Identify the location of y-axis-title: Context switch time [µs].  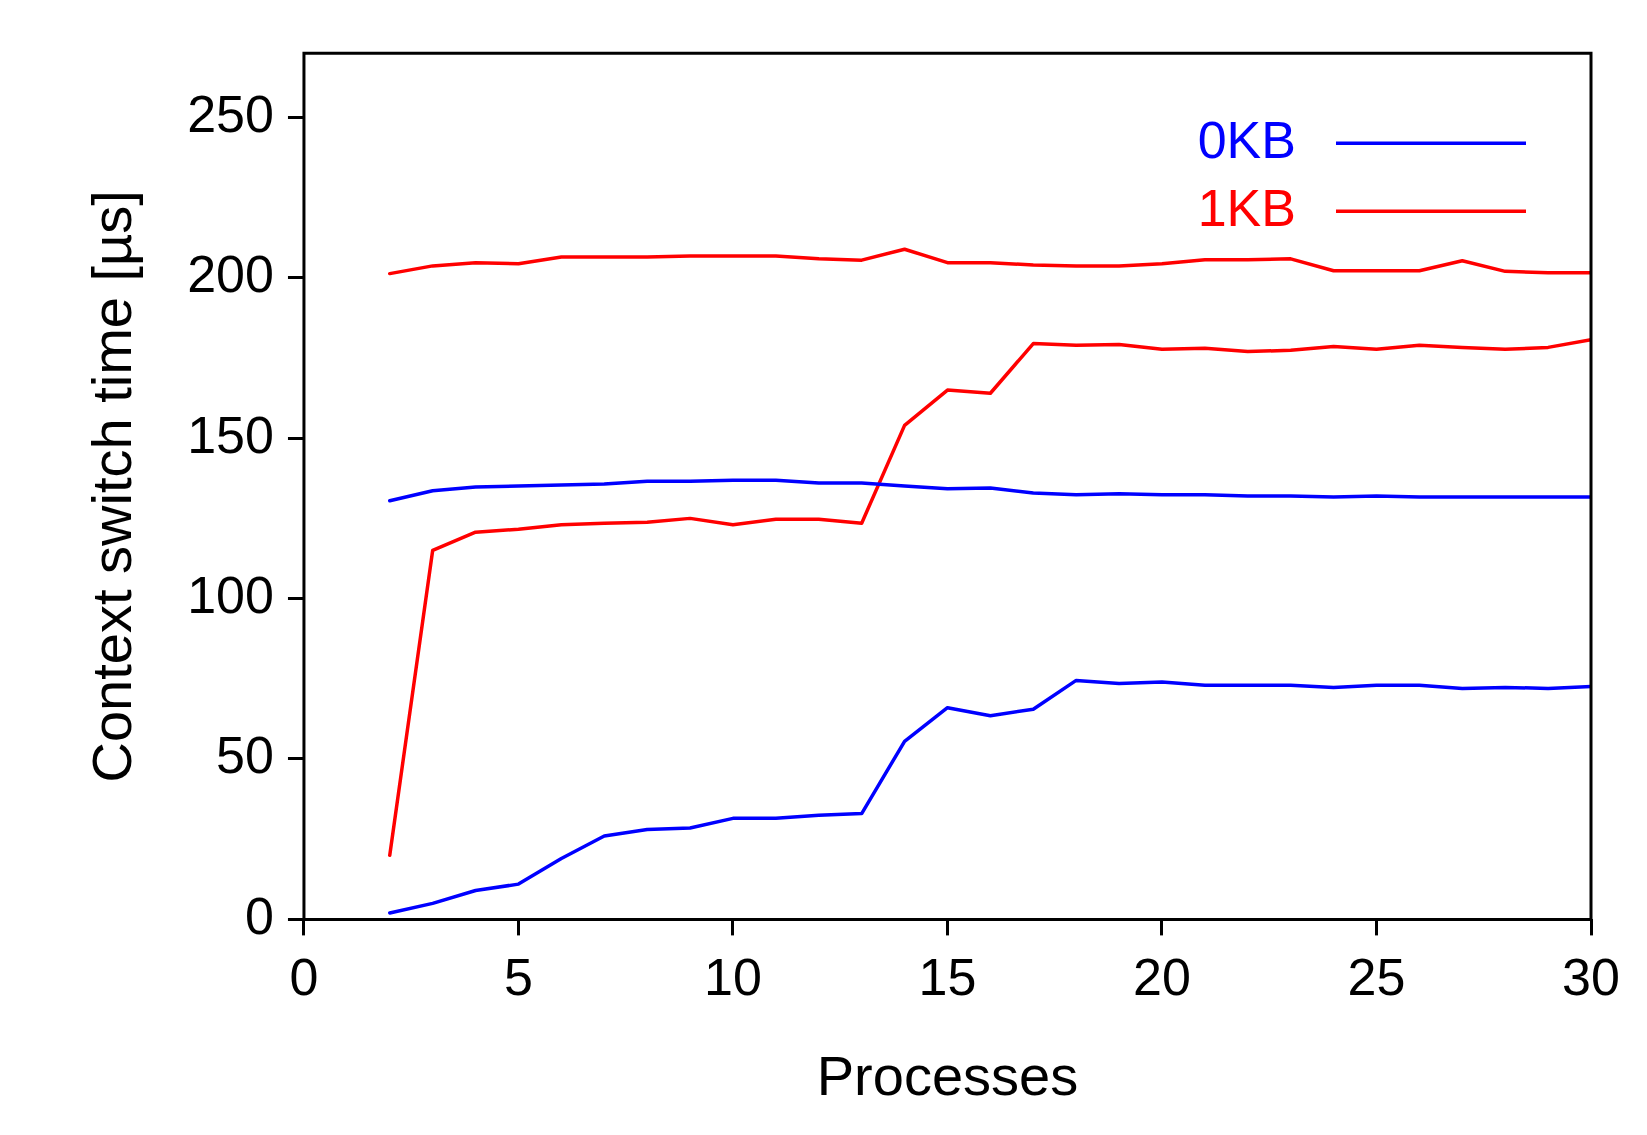
(112, 486).